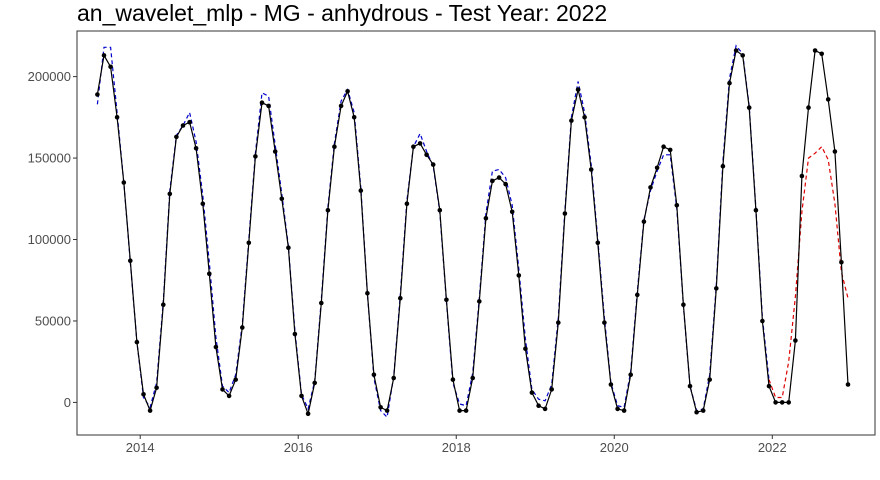 This screenshot has width=880, height=480. Describe the element at coordinates (140, 447) in the screenshot. I see `x-tick-label: 2014` at that location.